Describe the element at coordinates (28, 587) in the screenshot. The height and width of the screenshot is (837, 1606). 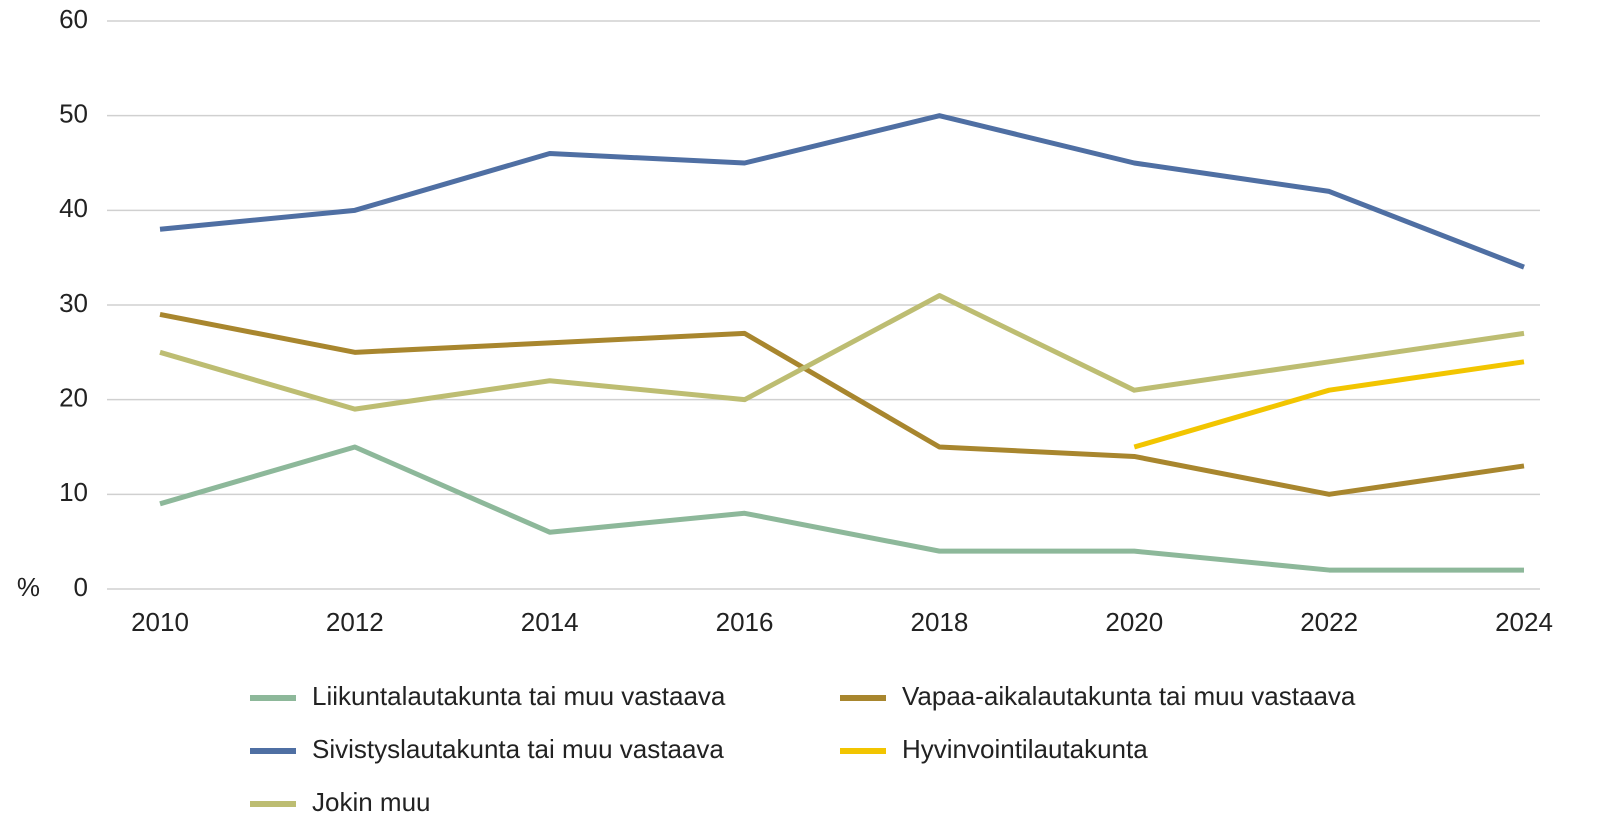
I see `y-axis-label: %` at that location.